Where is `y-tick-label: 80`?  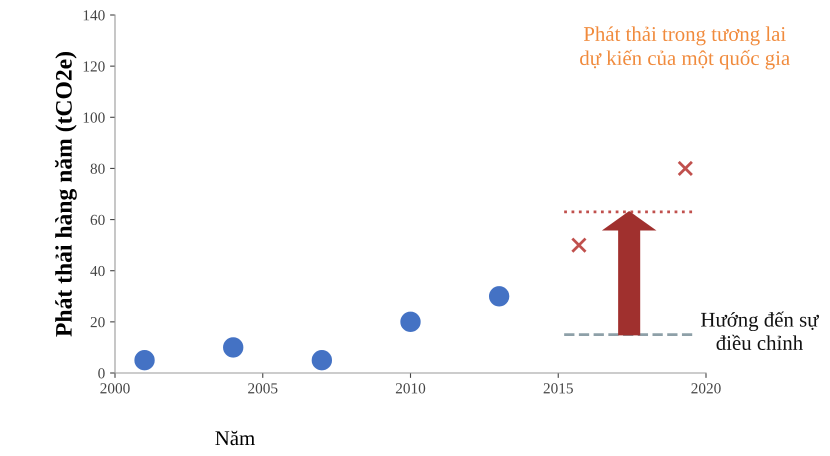 y-tick-label: 80 is located at coordinates (97, 169).